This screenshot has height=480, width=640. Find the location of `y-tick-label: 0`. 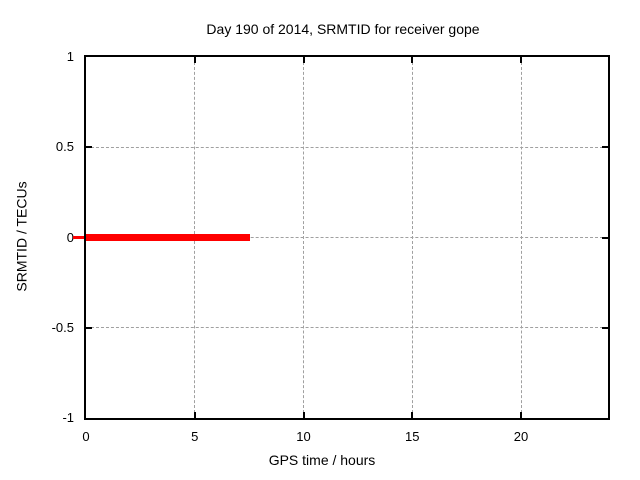

y-tick-label: 0 is located at coordinates (70, 237).